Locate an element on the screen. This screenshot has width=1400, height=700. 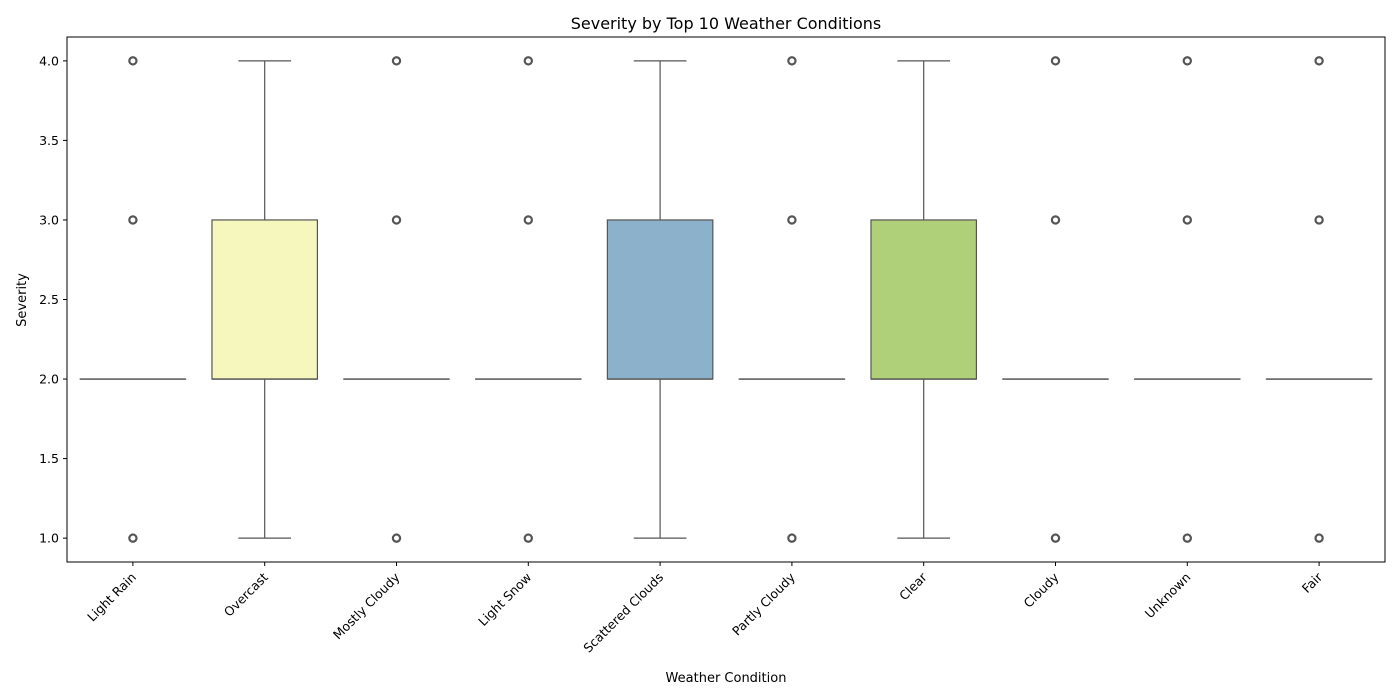
y-tick-label: 1.0 is located at coordinates (49, 538).